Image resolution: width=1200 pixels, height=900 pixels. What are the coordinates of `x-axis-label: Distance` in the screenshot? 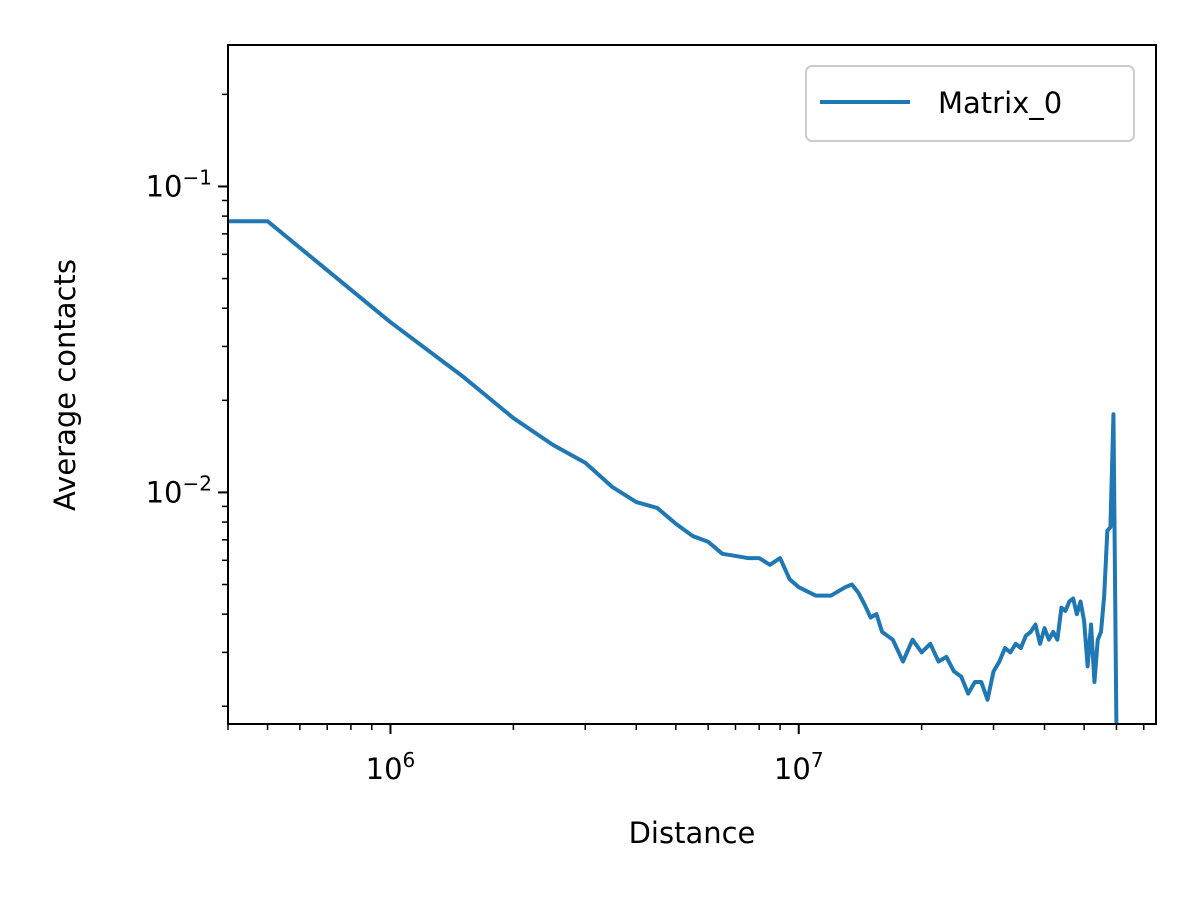 It's located at (692, 833).